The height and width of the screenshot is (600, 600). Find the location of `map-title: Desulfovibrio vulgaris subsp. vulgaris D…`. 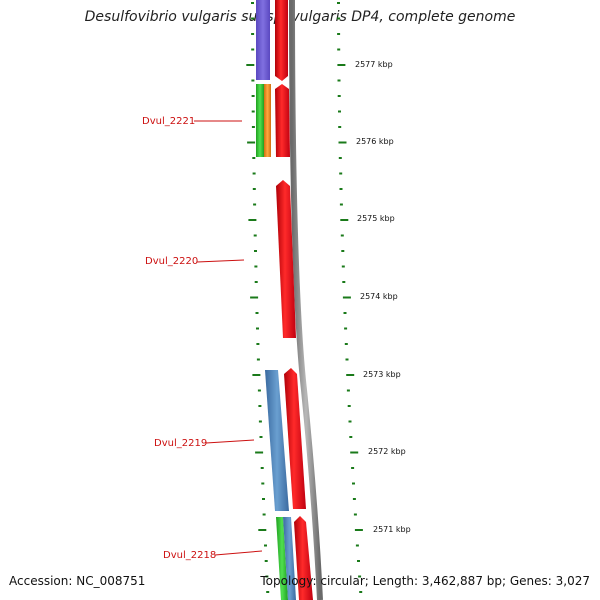

map-title: Desulfovibrio vulgaris subsp. vulgaris D… is located at coordinates (300, 17).